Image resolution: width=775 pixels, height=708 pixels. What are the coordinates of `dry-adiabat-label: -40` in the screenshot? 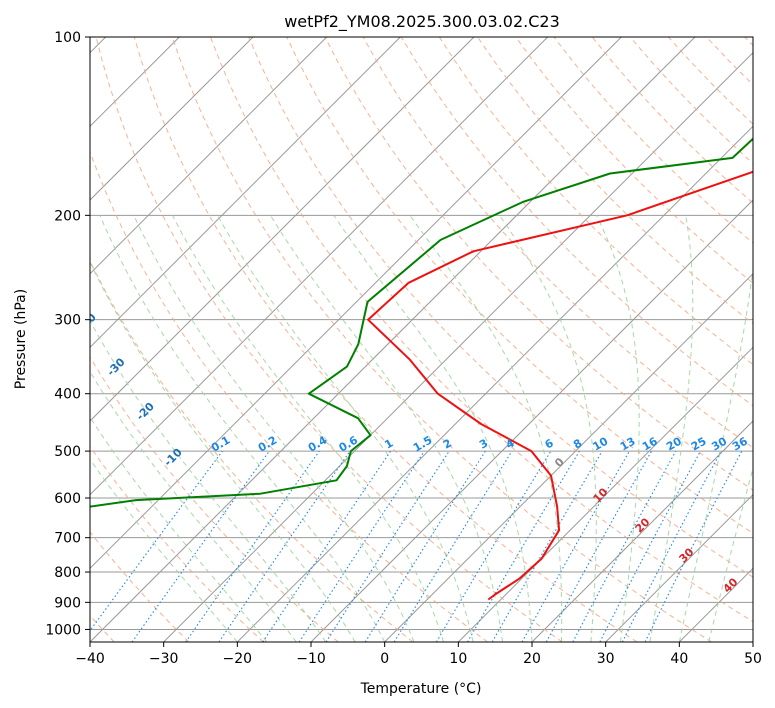 It's located at (87, 322).